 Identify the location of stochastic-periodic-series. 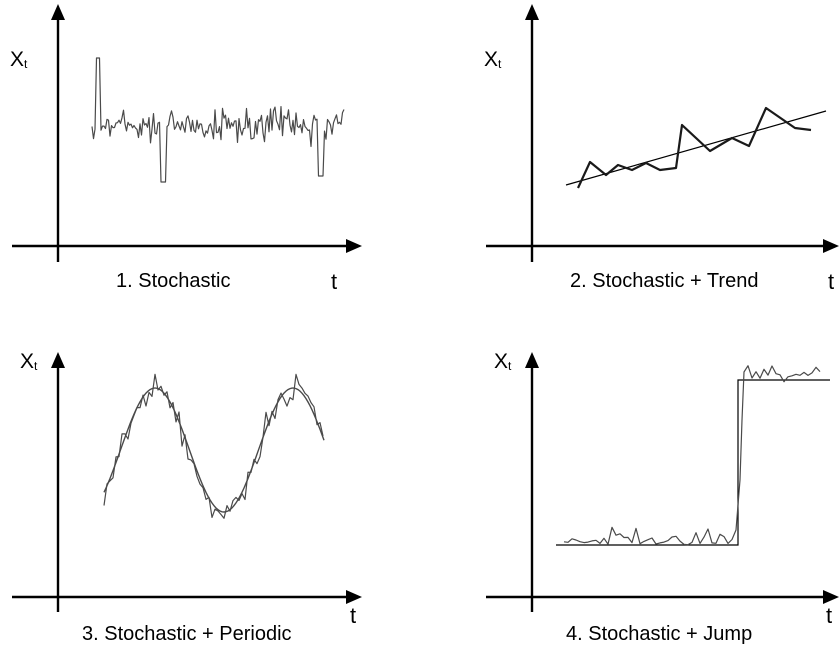
(213, 446).